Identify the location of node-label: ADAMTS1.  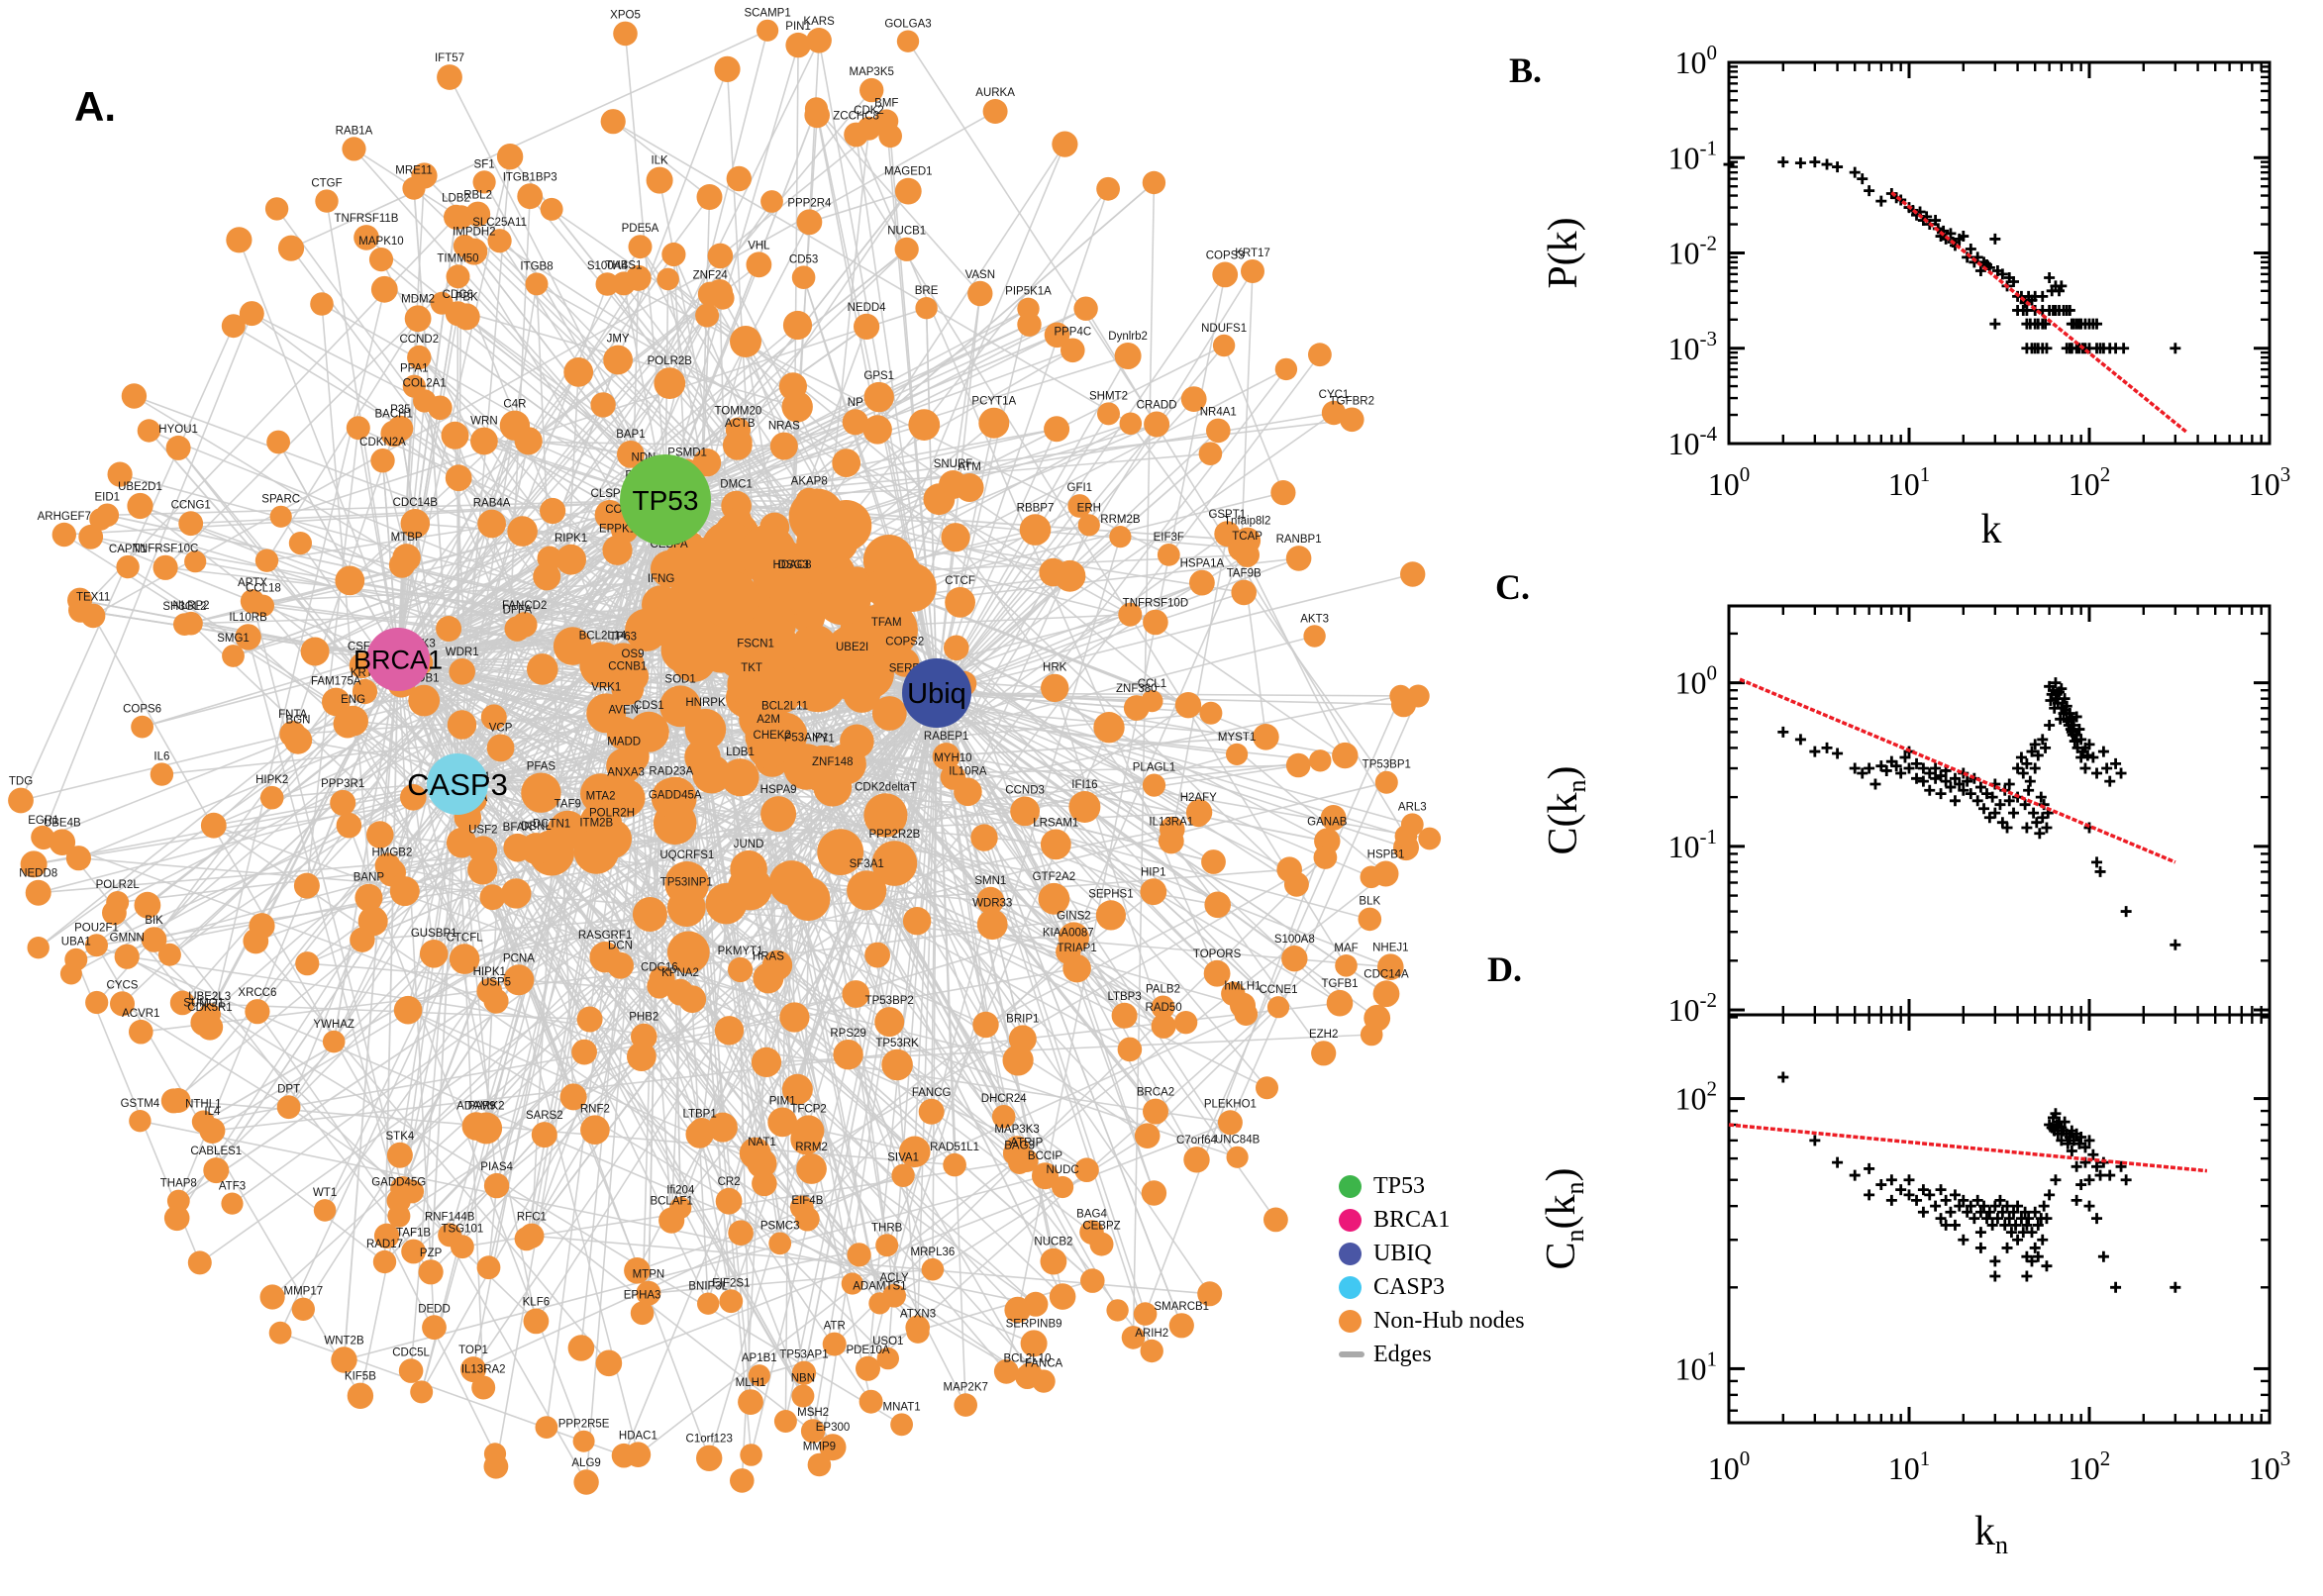
(879, 1286).